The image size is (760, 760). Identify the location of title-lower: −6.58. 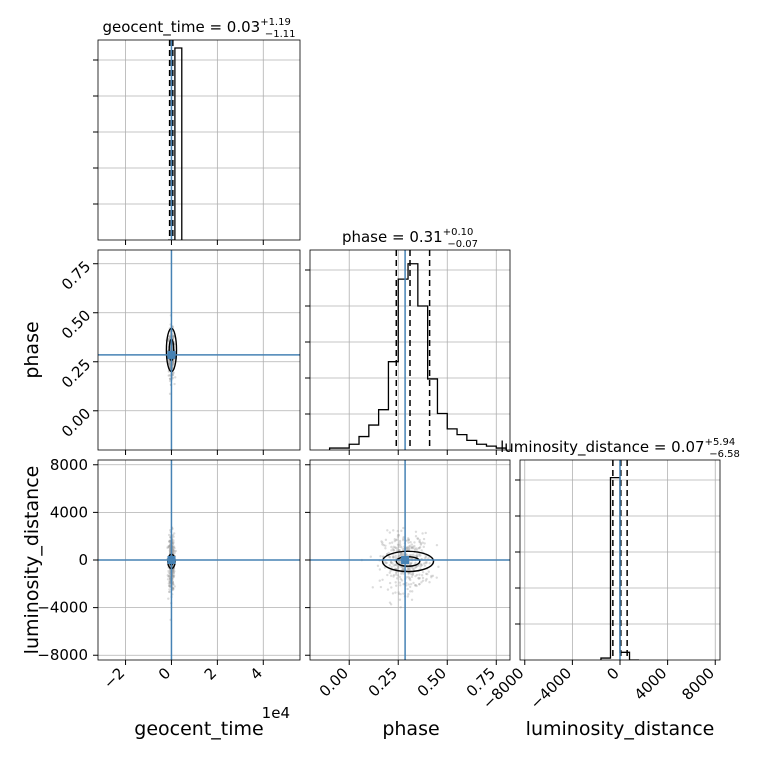
(724, 454).